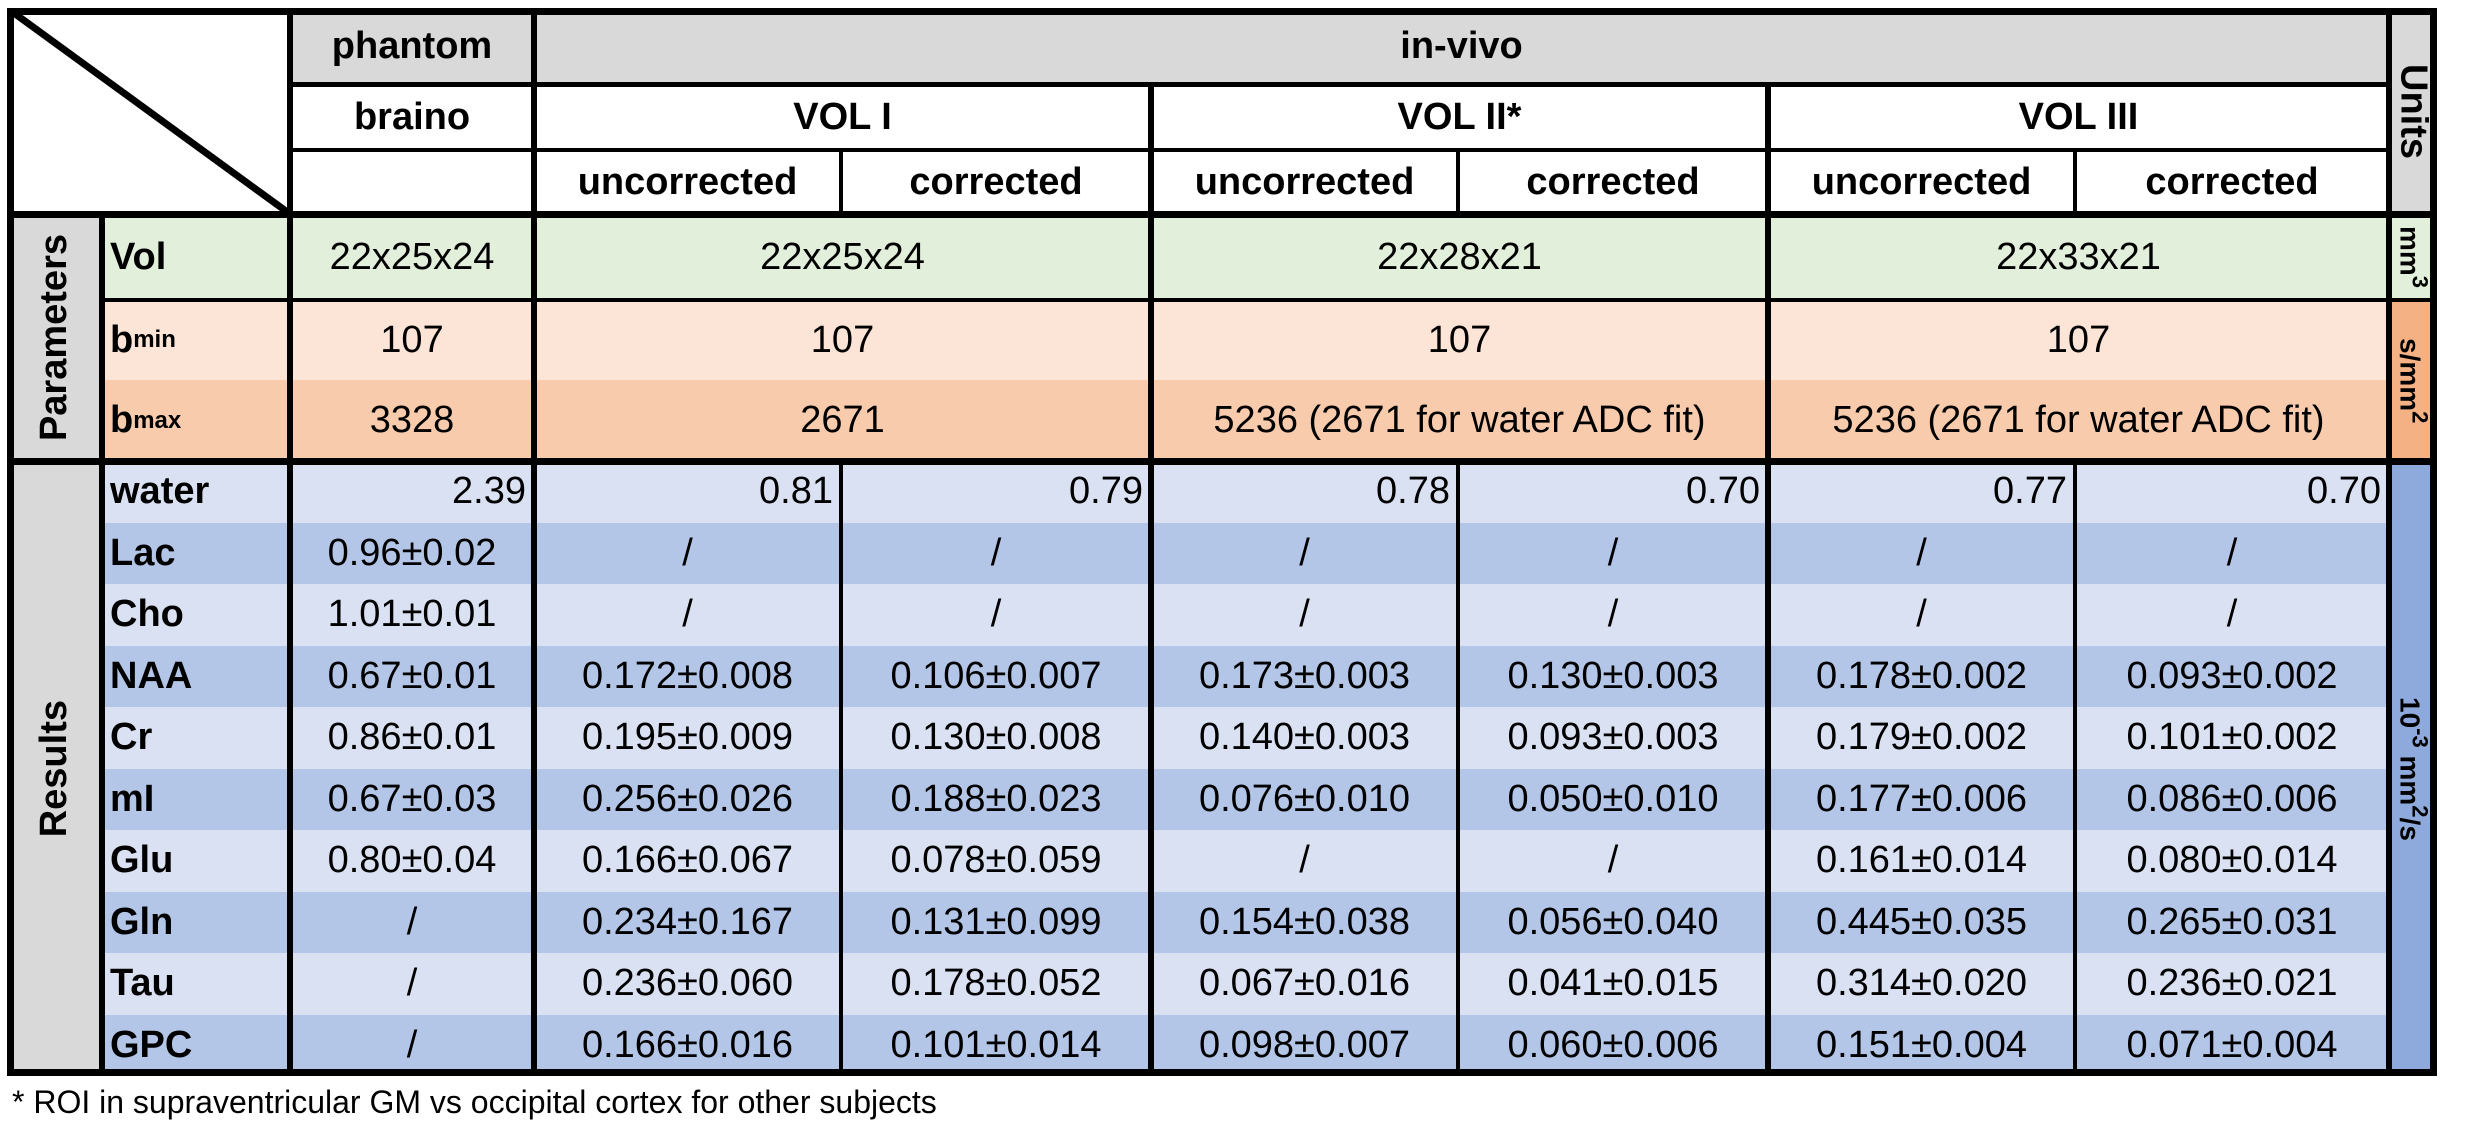 The image size is (2484, 1134). Describe the element at coordinates (1304, 799) in the screenshot. I see `result-cell: 0.076±0.010` at that location.